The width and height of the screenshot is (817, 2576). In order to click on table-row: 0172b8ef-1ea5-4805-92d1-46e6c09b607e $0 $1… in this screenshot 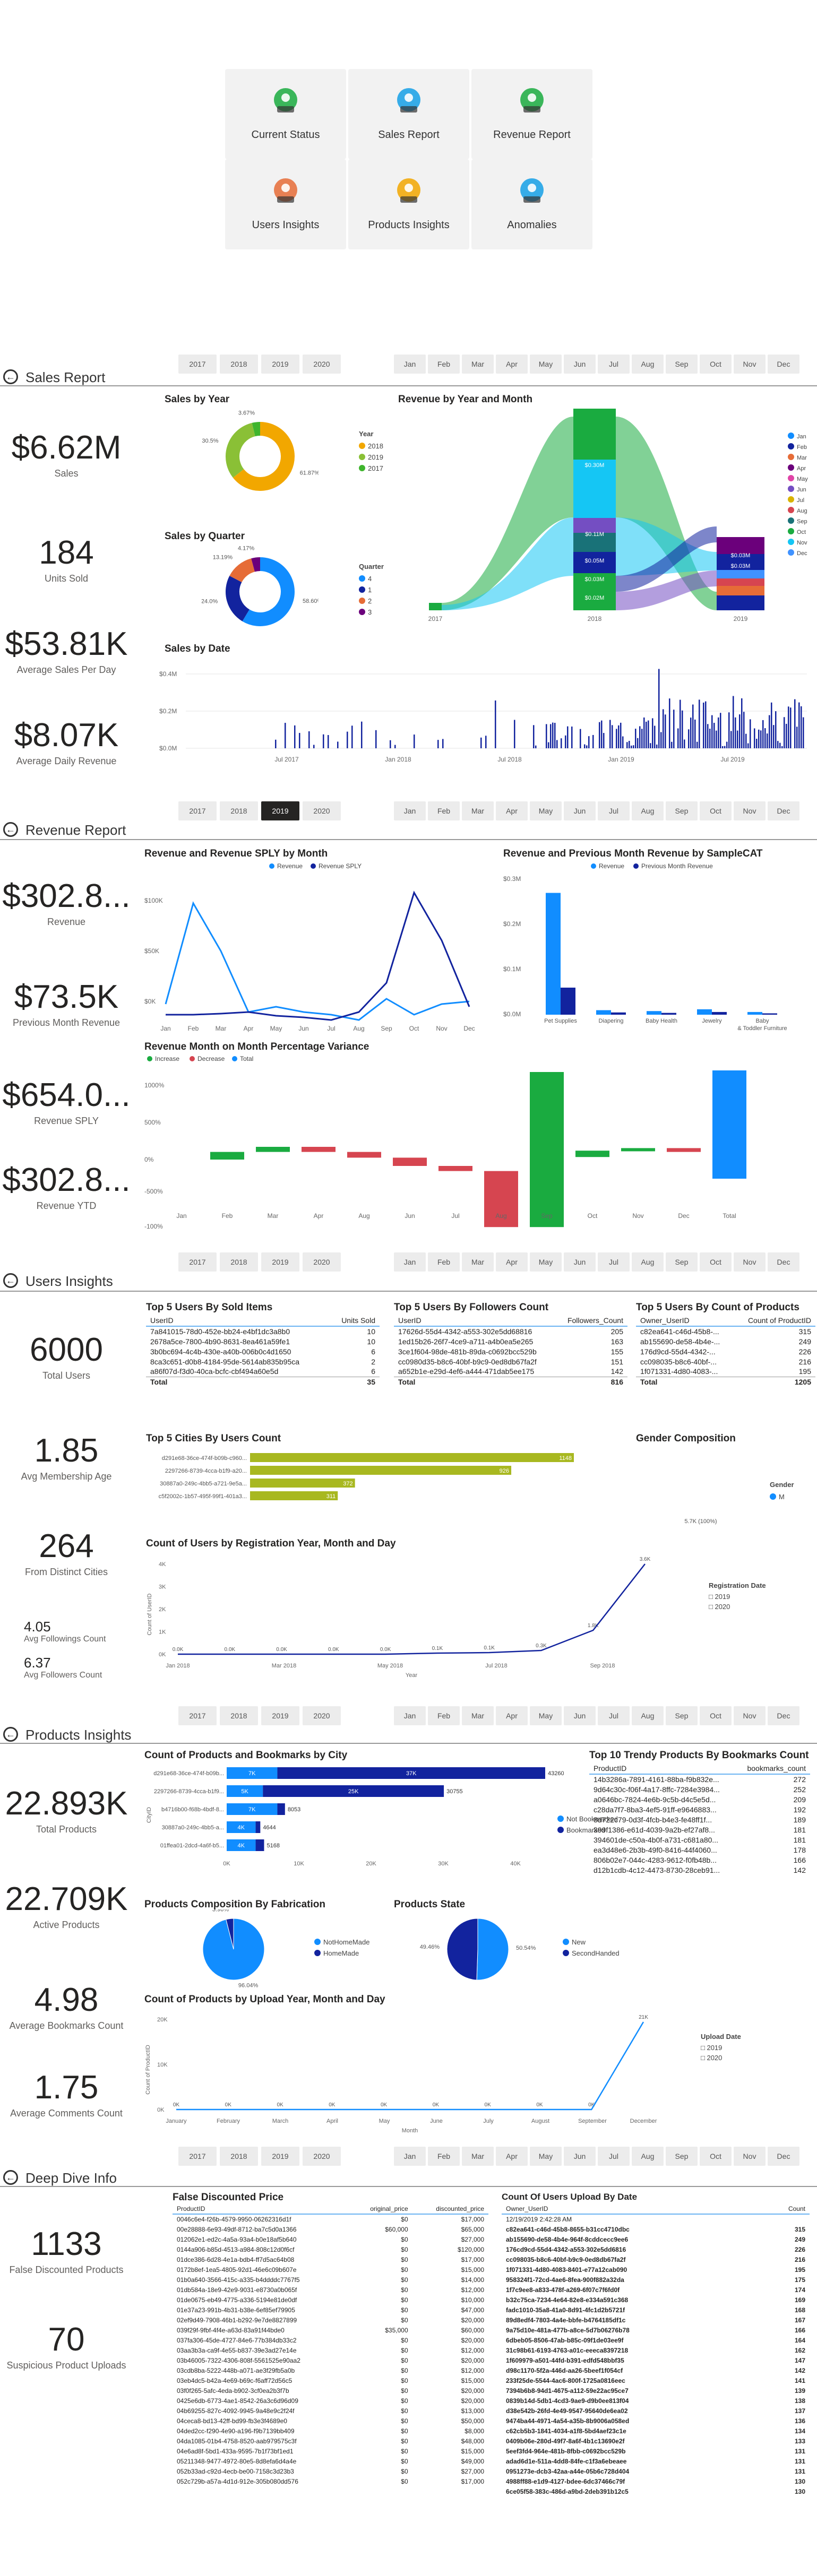, I will do `click(330, 2270)`.